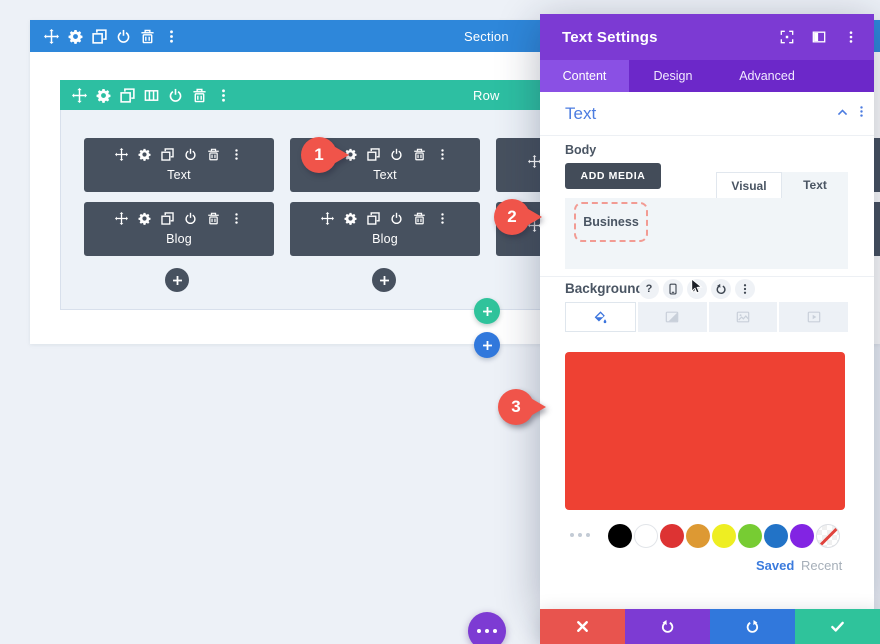 The width and height of the screenshot is (880, 644). Describe the element at coordinates (385, 239) in the screenshot. I see `module-label: Blog` at that location.